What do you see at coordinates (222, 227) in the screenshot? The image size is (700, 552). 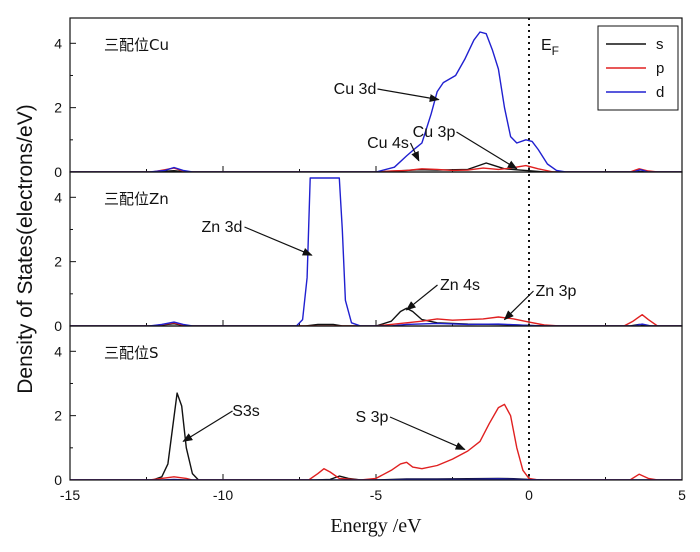 I see `annotation-label: Zn 3d` at bounding box center [222, 227].